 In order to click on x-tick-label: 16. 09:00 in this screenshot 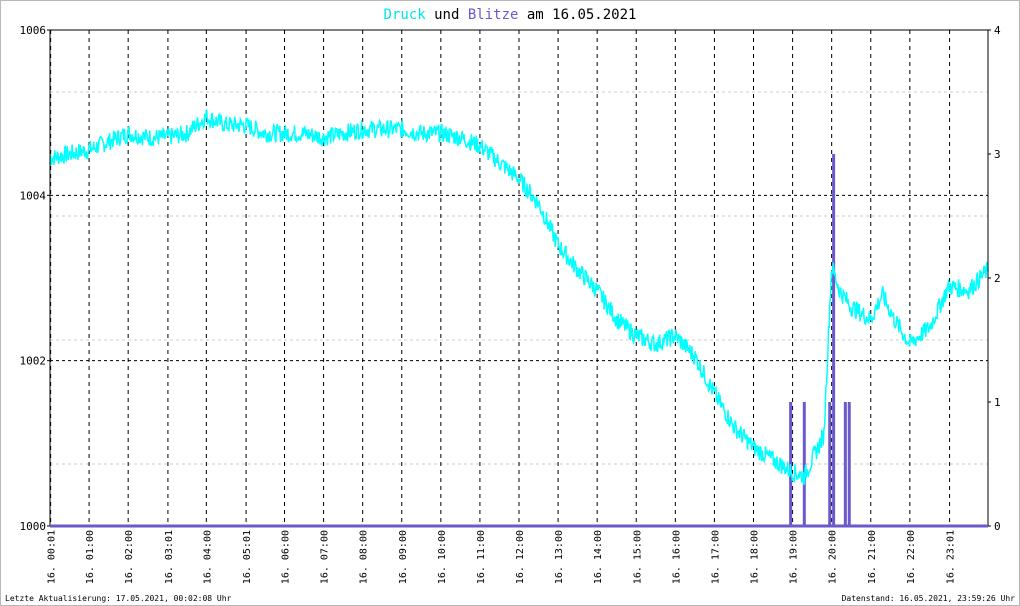, I will do `click(403, 557)`.